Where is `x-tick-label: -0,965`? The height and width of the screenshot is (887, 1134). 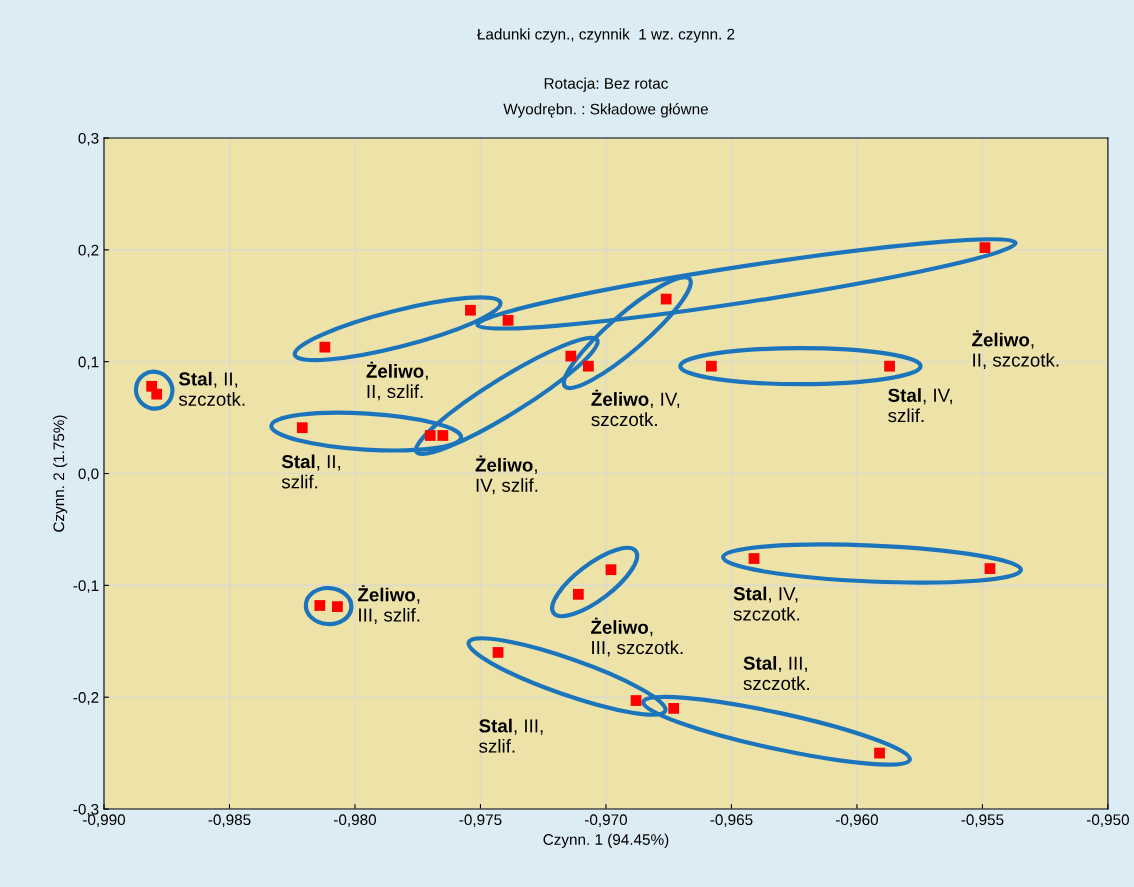
x-tick-label: -0,965 is located at coordinates (731, 820).